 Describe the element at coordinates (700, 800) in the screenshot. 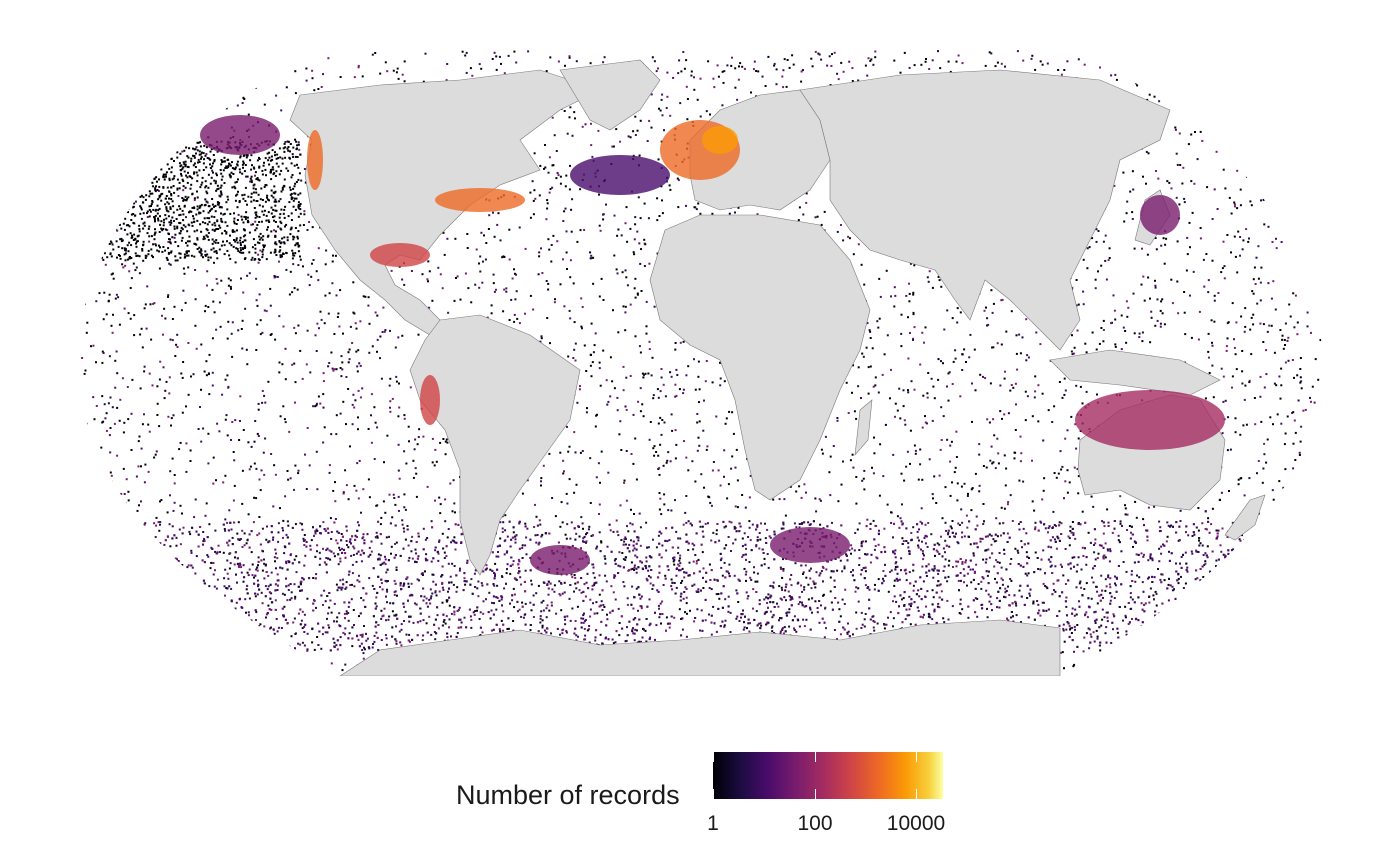

I see `legend` at that location.